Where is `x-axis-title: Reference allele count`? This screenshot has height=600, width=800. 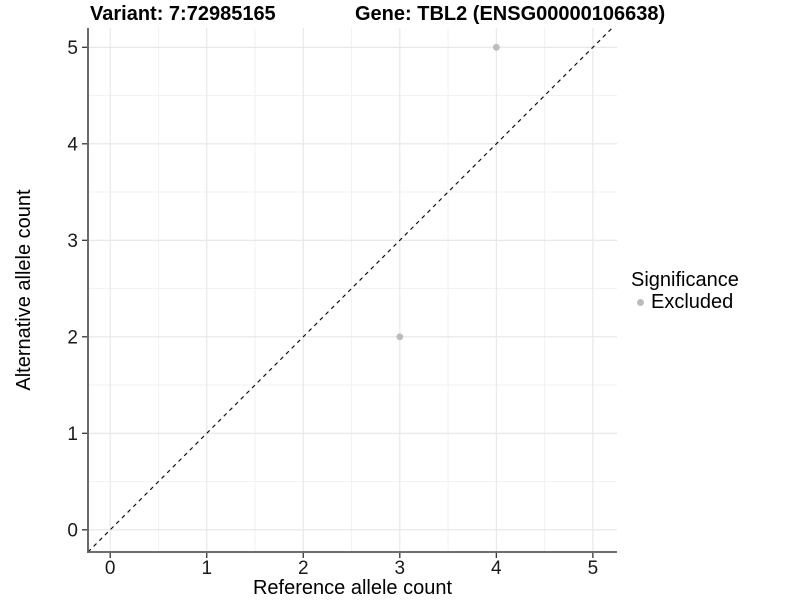
x-axis-title: Reference allele count is located at coordinates (352, 588).